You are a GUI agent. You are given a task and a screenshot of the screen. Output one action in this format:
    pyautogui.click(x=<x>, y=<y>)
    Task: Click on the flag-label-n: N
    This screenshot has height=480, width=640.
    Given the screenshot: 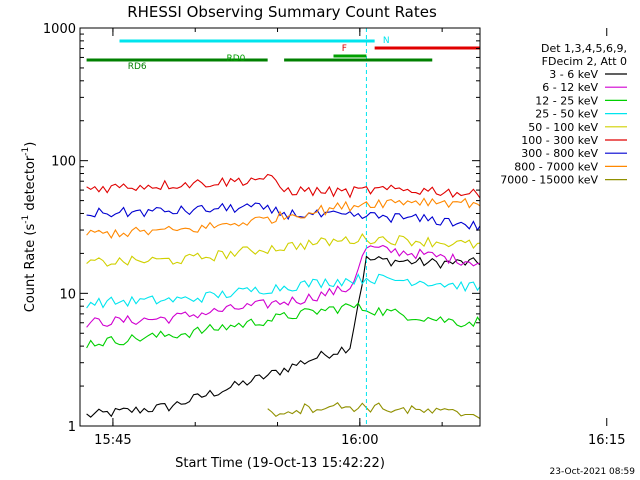 What is the action you would take?
    pyautogui.click(x=386, y=41)
    